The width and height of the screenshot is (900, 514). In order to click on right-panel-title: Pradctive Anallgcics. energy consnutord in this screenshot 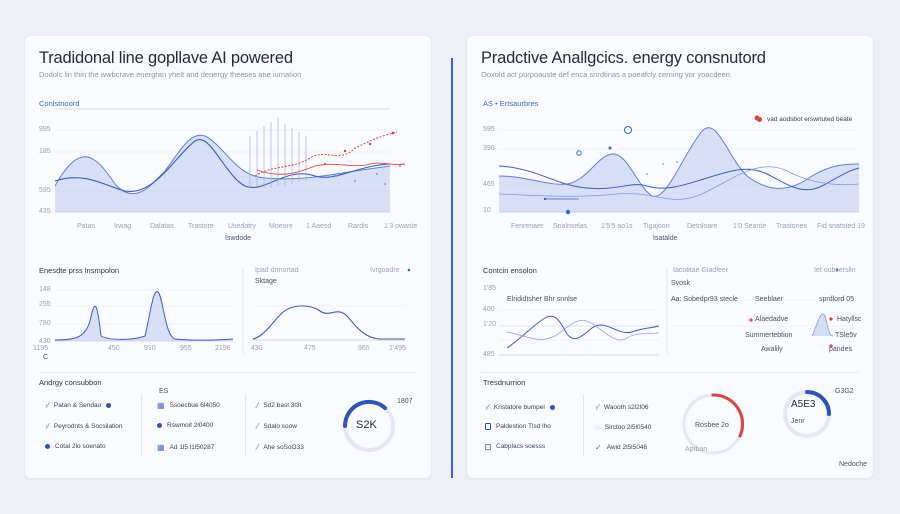, I will do `click(623, 58)`.